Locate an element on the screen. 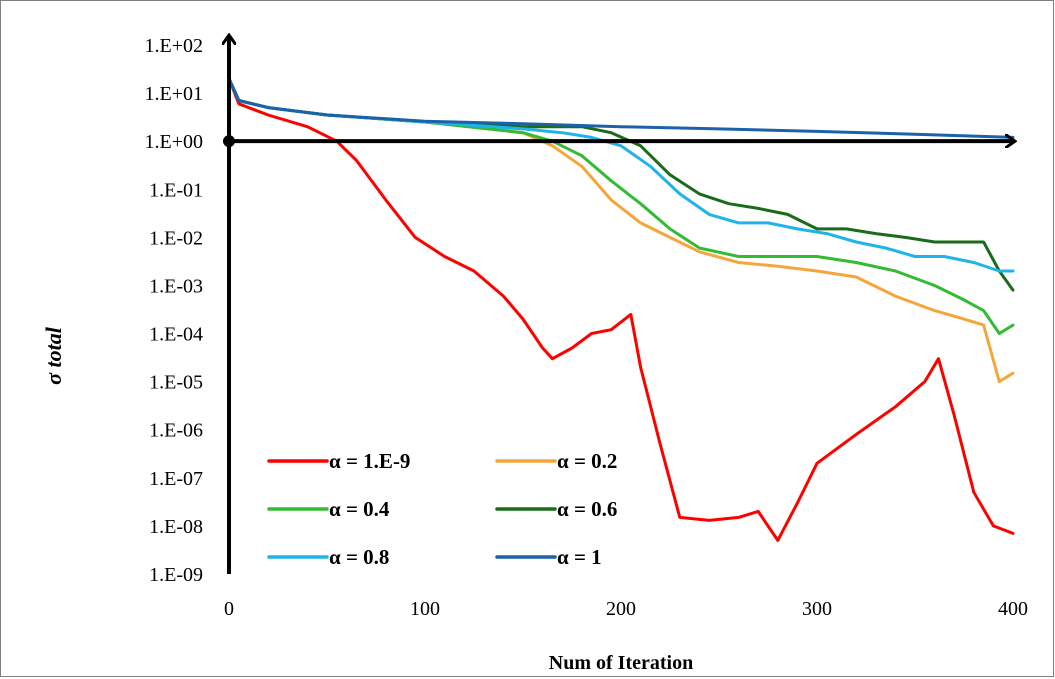 Image resolution: width=1055 pixels, height=679 pixels. x-tick-label: 400 is located at coordinates (1013, 609).